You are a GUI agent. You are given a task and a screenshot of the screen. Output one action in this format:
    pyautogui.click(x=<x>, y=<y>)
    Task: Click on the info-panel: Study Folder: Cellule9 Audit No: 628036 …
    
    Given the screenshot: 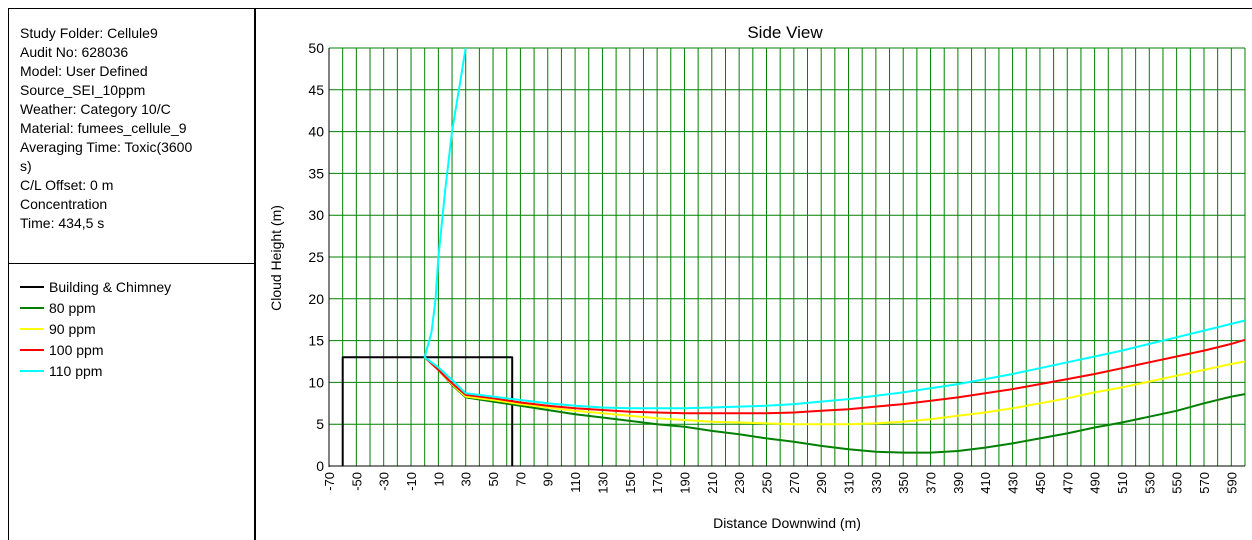 What is the action you would take?
    pyautogui.click(x=132, y=136)
    